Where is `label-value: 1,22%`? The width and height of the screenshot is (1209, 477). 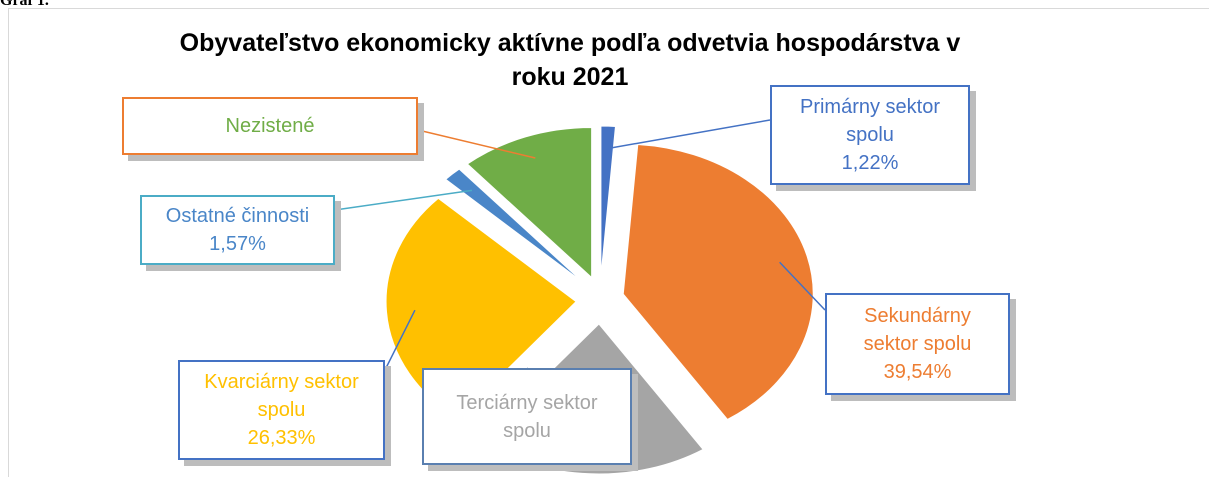
label-value: 1,22% is located at coordinates (870, 163).